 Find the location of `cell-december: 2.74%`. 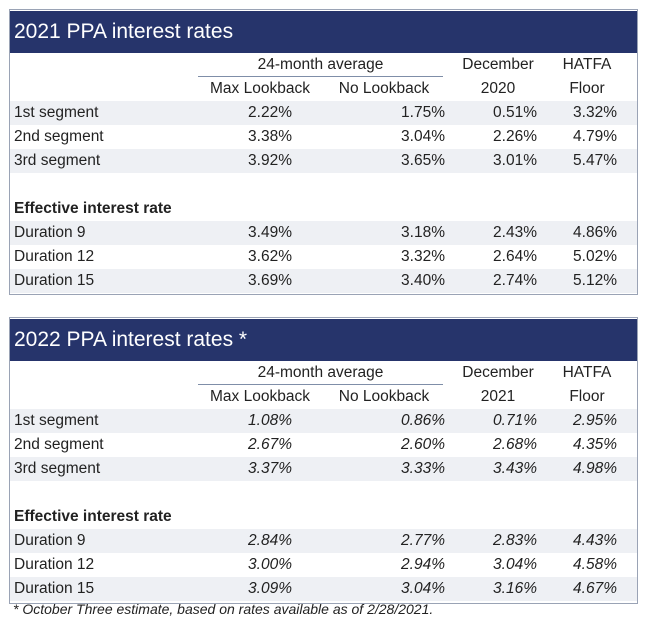

cell-december: 2.74% is located at coordinates (515, 280).